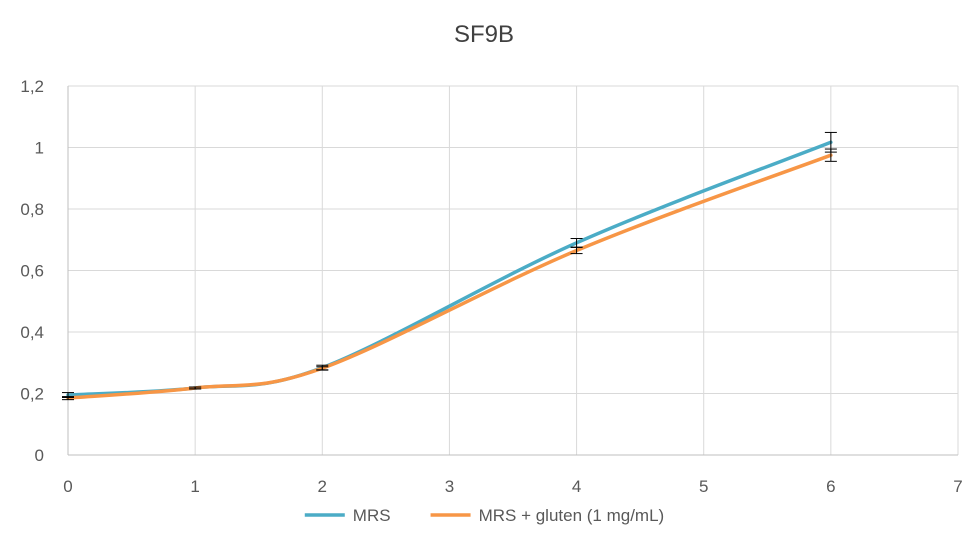 The height and width of the screenshot is (556, 969). Describe the element at coordinates (322, 486) in the screenshot. I see `x-tick-label: 2` at that location.